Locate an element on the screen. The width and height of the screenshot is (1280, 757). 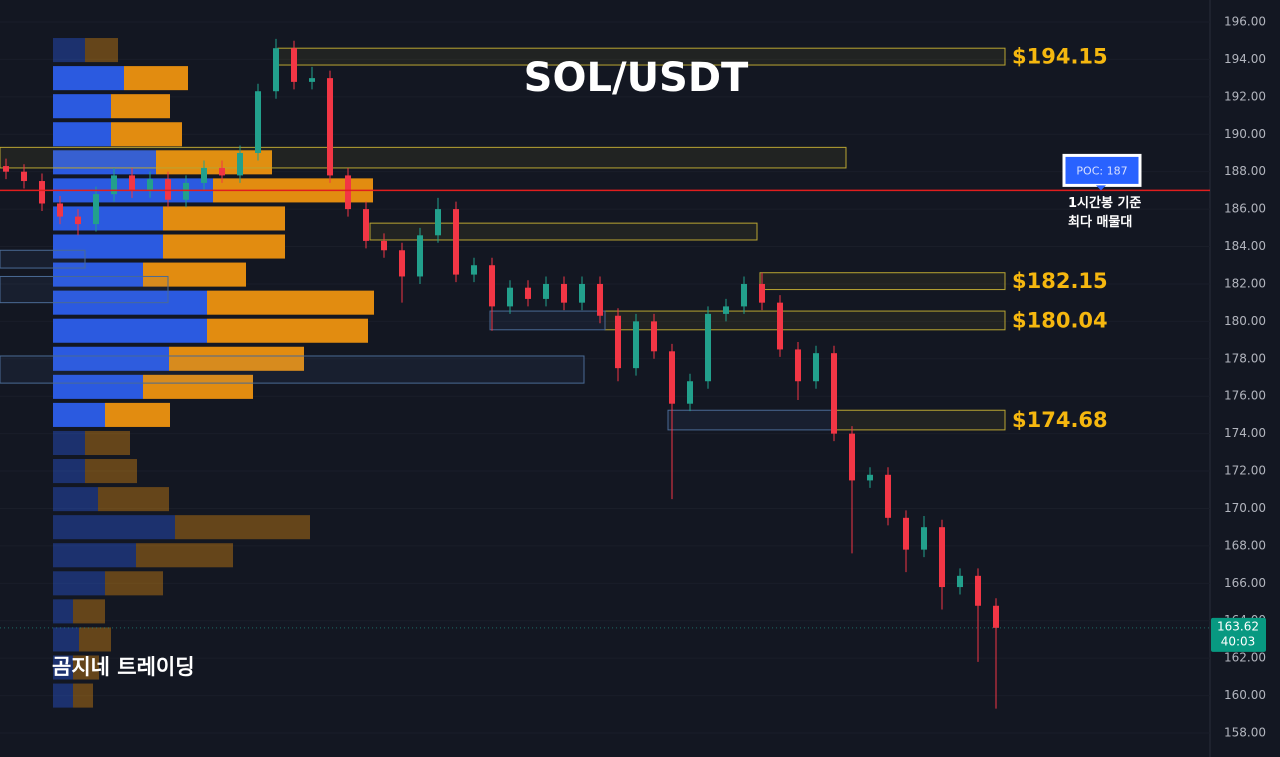
price-tag-countdown: 40:03 is located at coordinates (1238, 641).